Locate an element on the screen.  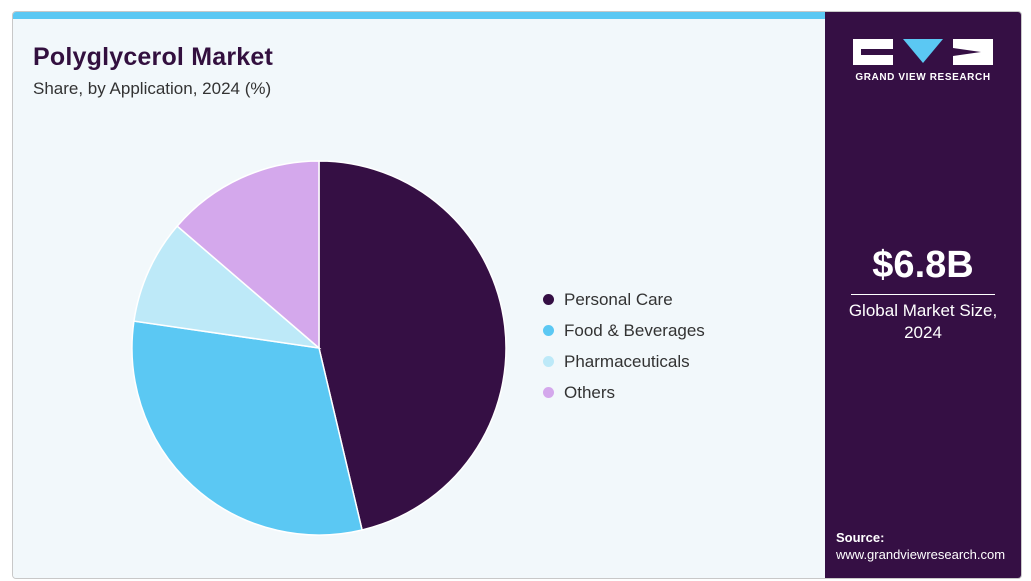
legend-item-food-beverages: Food & Beverages is located at coordinates (624, 330).